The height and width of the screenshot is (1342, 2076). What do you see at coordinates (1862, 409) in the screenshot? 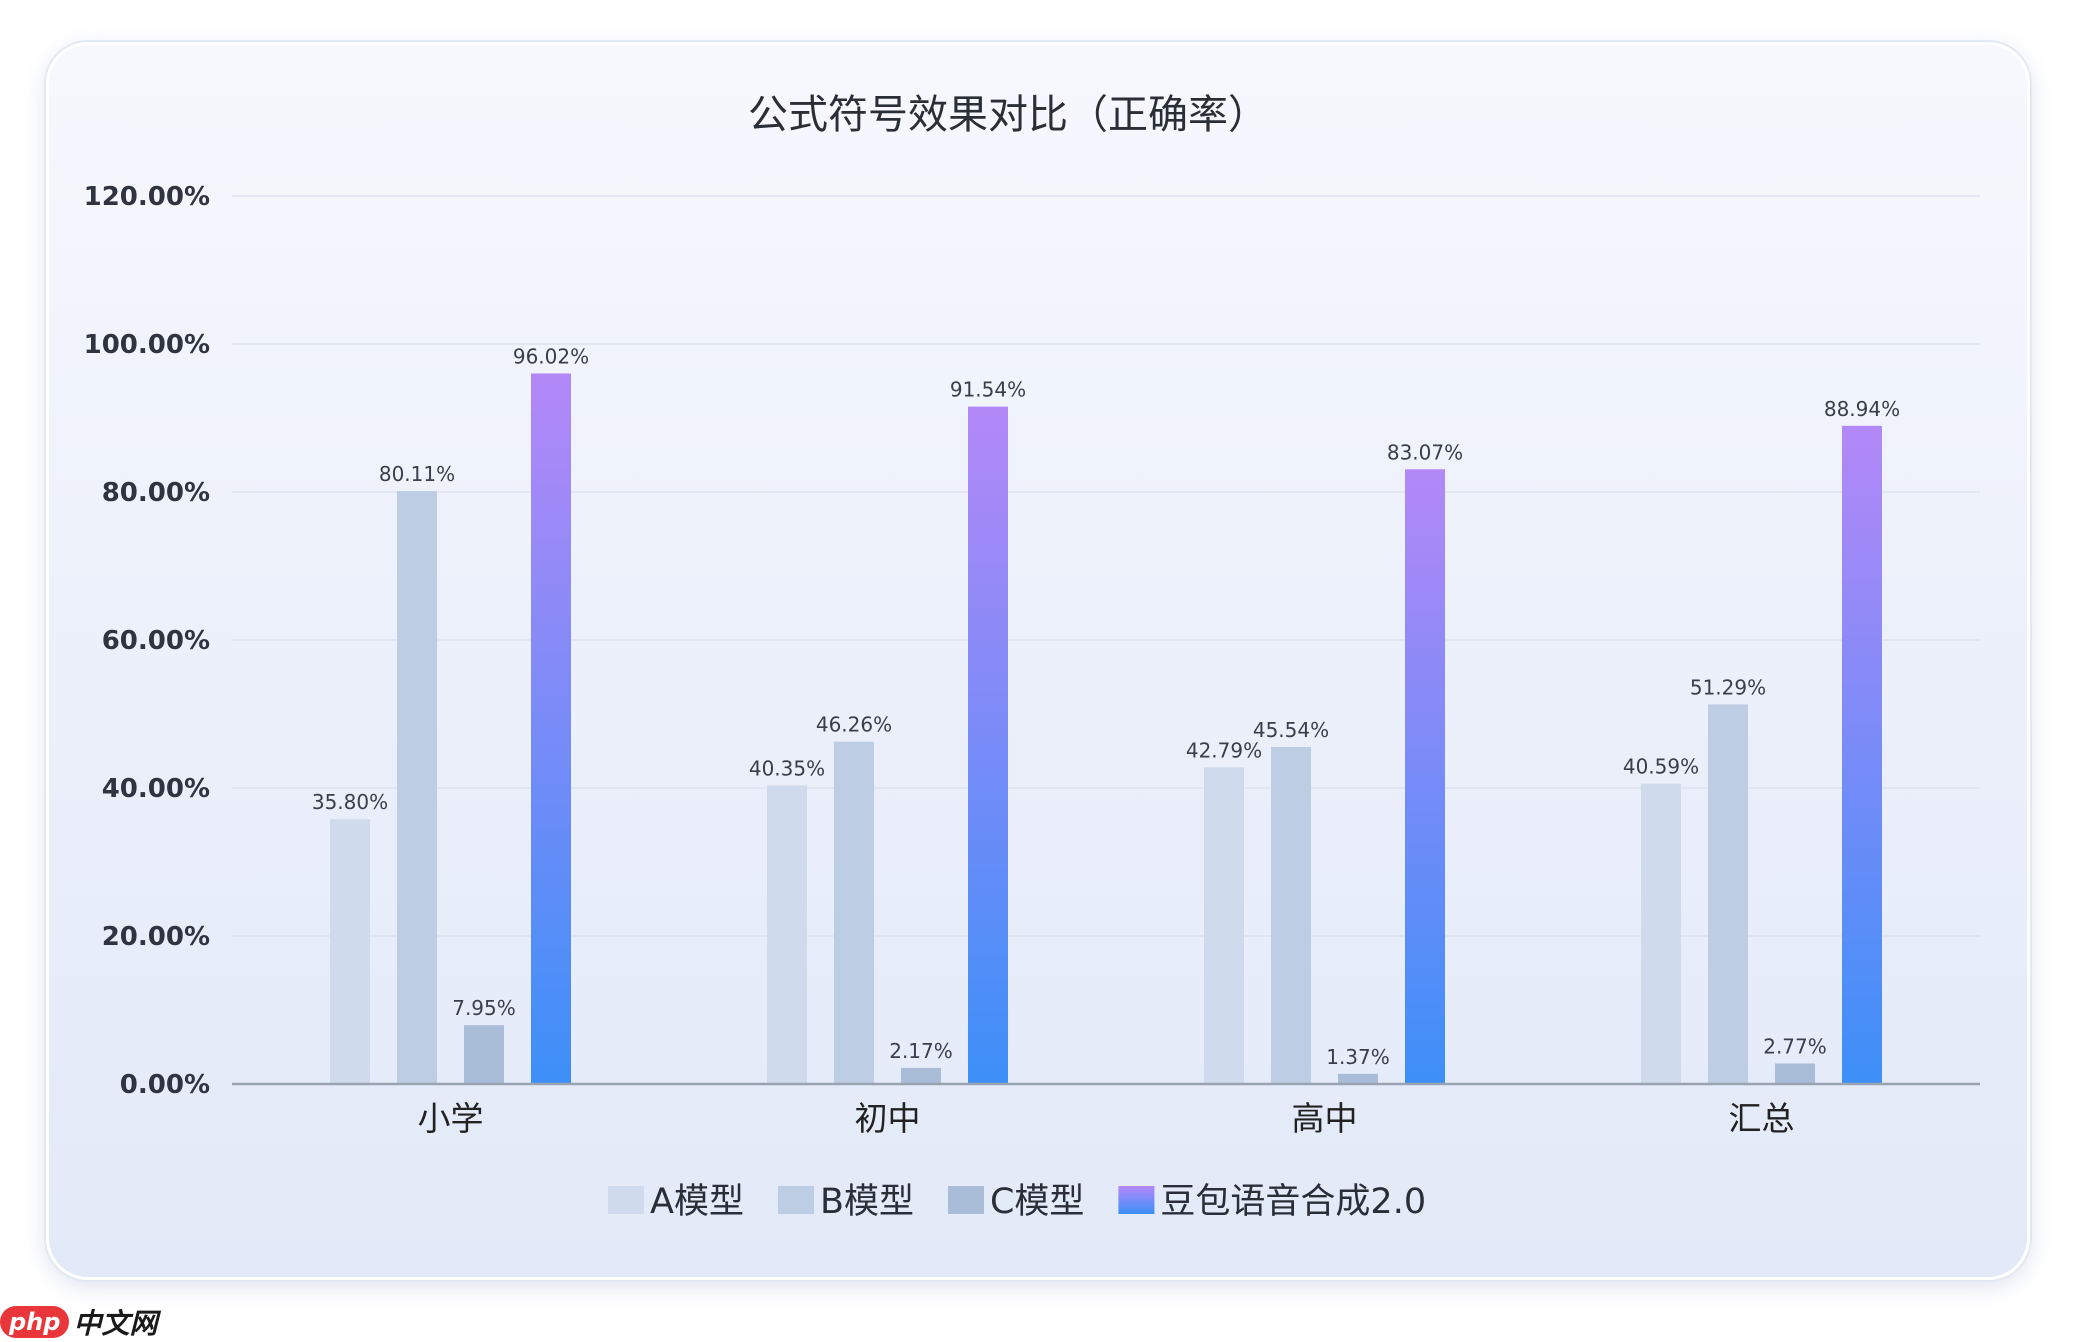
I see `data-label: 88.94%` at bounding box center [1862, 409].